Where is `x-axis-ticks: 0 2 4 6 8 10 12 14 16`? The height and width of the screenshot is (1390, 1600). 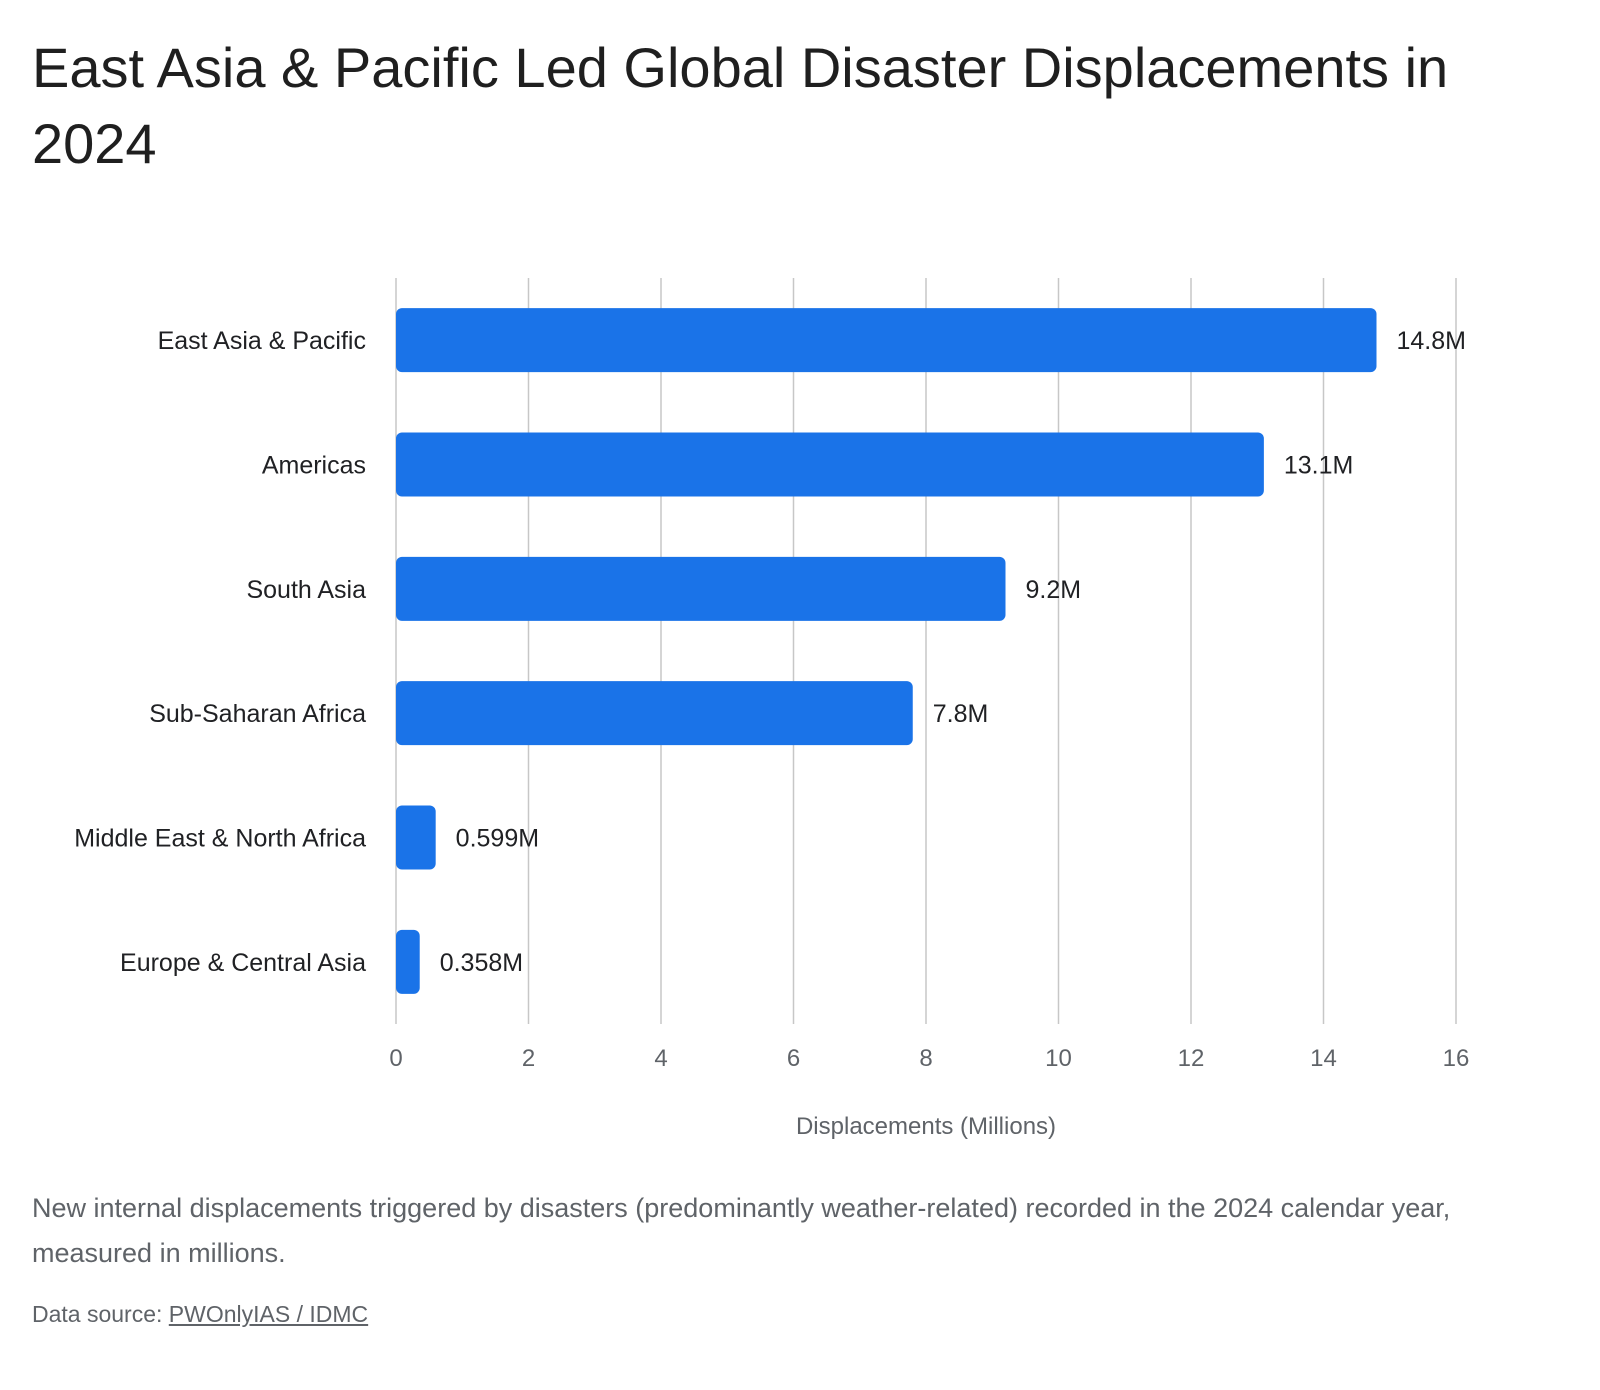 x-axis-ticks: 0 2 4 6 8 10 12 14 16 is located at coordinates (929, 1058).